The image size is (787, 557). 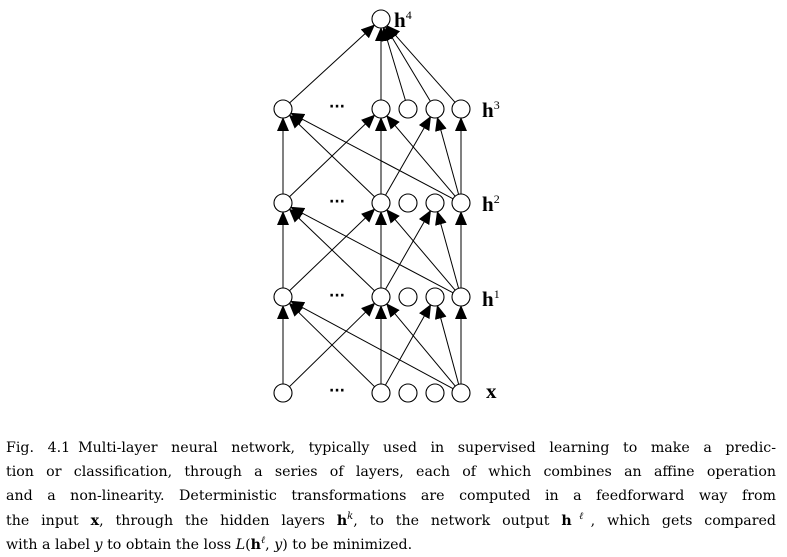 I want to click on caption-math-h: h, so click(x=255, y=544).